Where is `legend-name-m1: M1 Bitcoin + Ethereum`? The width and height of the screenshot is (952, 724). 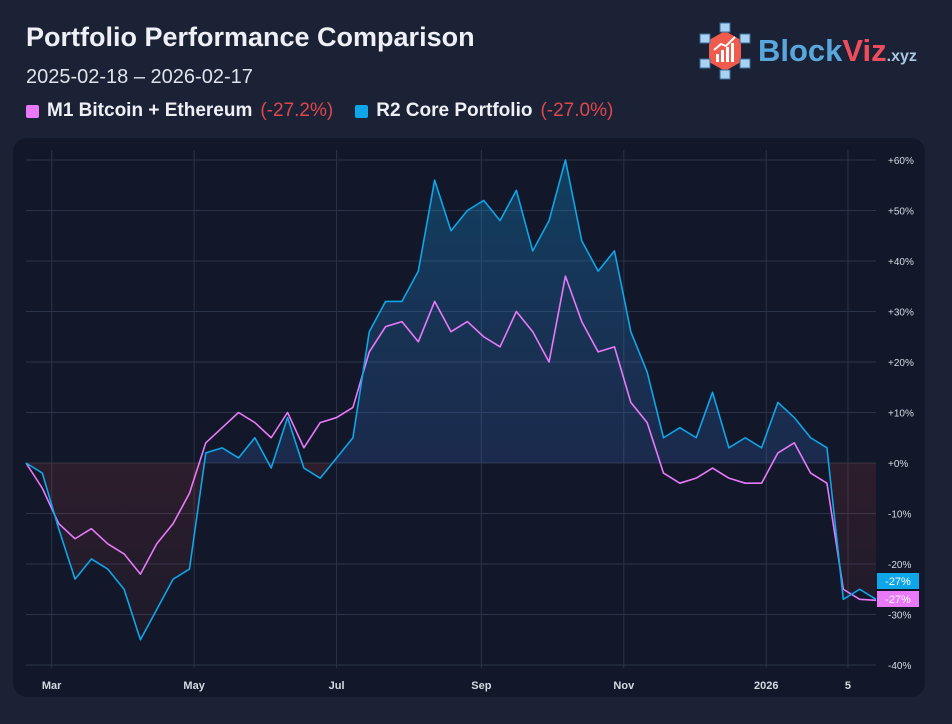
legend-name-m1: M1 Bitcoin + Ethereum is located at coordinates (150, 110).